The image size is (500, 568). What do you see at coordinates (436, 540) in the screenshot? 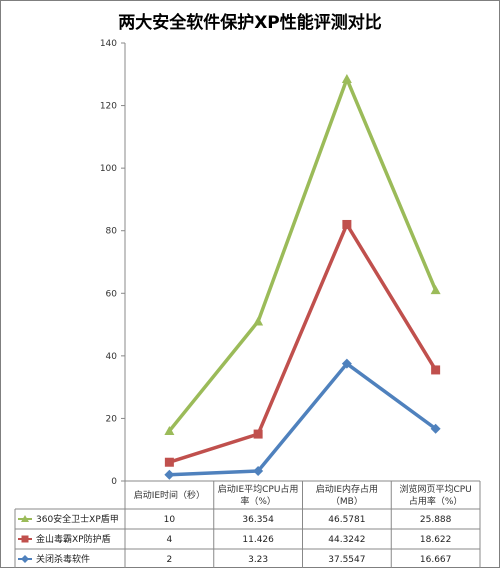
I see `table-value: 18.622` at bounding box center [436, 540].